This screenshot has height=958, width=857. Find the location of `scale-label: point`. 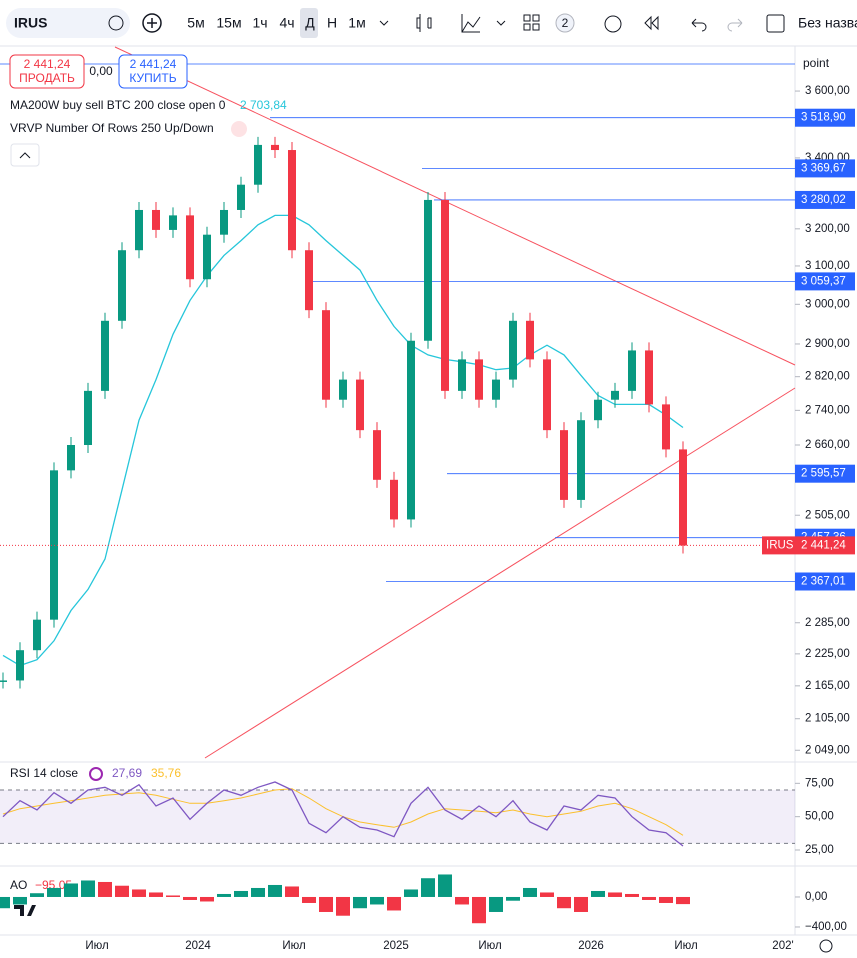

scale-label: point is located at coordinates (816, 63).